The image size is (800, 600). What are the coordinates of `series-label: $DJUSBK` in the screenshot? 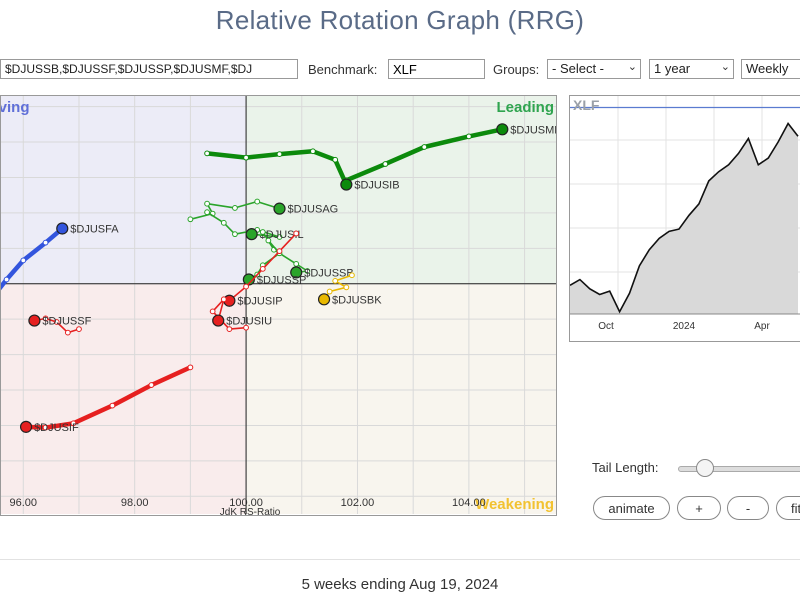 It's located at (357, 300).